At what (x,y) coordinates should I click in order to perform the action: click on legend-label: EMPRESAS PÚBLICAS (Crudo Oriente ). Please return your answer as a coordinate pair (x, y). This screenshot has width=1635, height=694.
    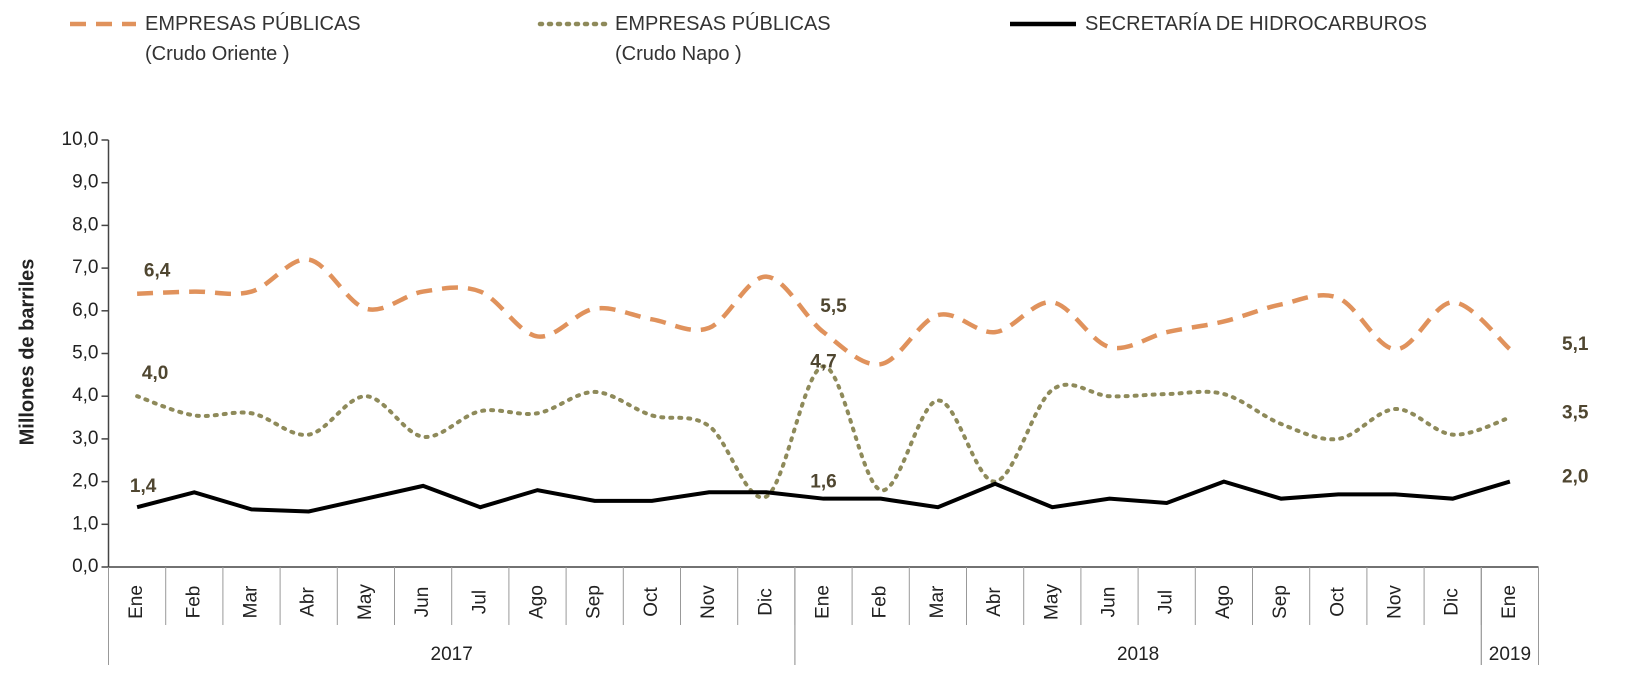
    Looking at the image, I should click on (253, 39).